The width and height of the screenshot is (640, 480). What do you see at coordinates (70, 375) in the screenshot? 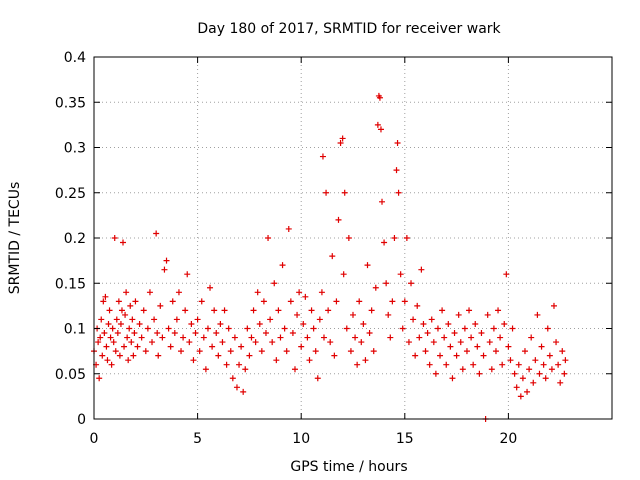
I see `y-tick-label: 0.05` at bounding box center [70, 375].